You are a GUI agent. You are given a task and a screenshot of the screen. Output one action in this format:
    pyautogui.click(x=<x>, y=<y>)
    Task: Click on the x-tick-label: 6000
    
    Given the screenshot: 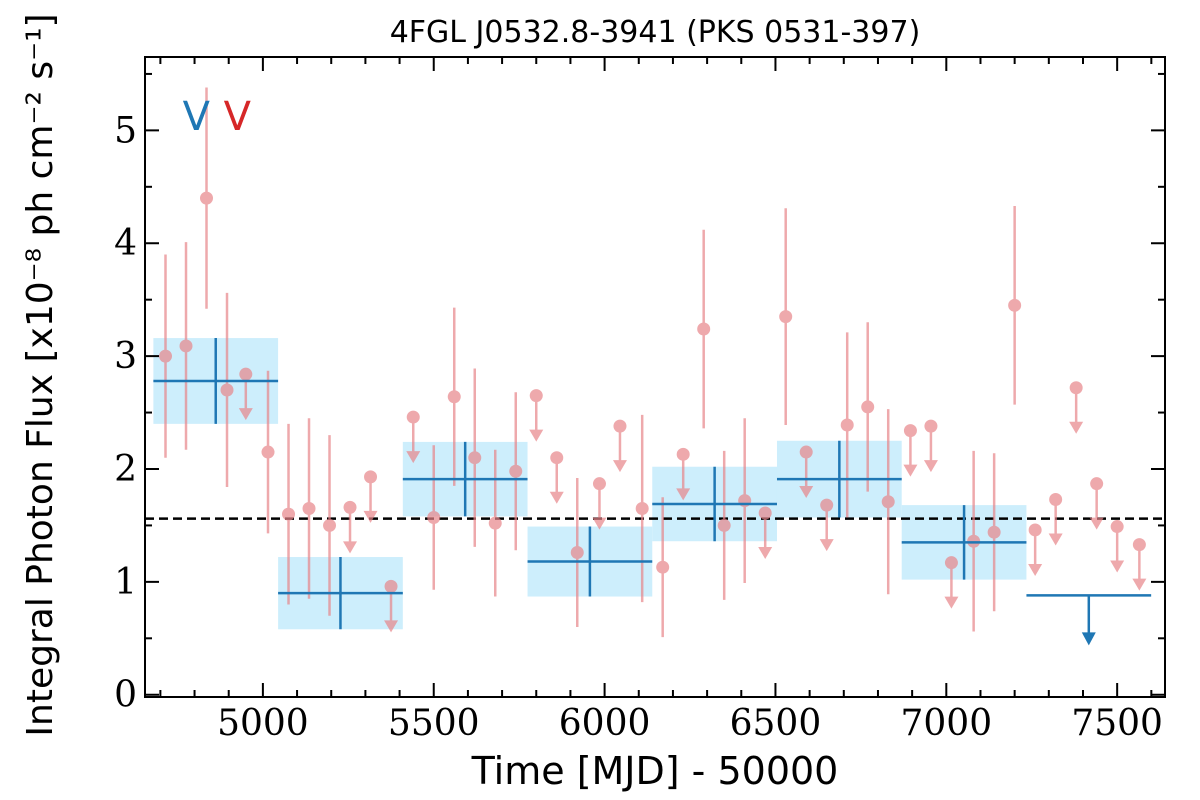 What is the action you would take?
    pyautogui.click(x=605, y=723)
    